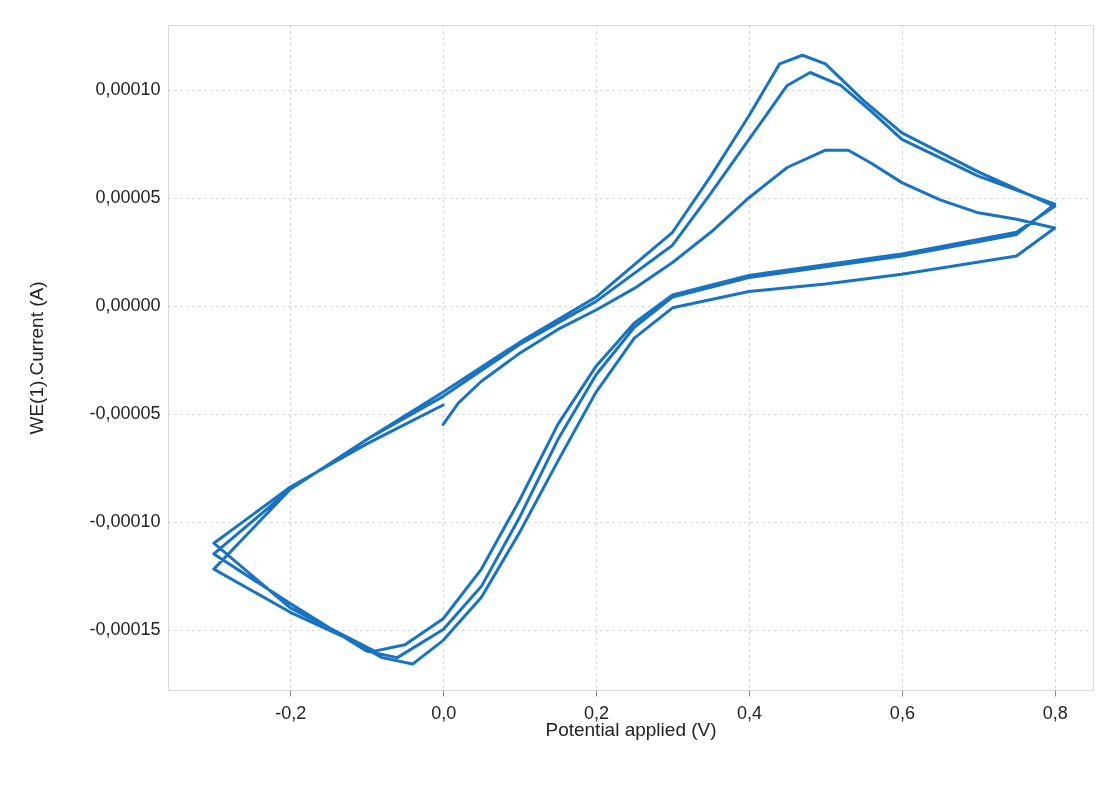 The width and height of the screenshot is (1106, 794). I want to click on x-tick-label: 0,2, so click(597, 712).